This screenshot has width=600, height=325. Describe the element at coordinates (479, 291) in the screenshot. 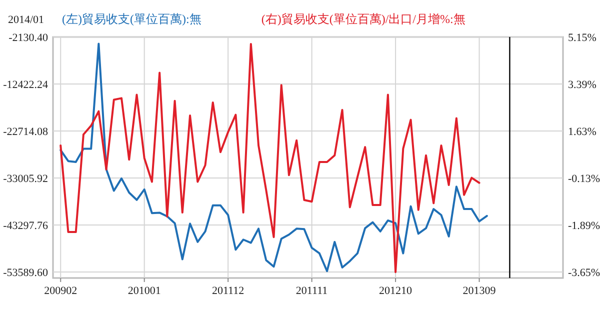

I see `x-tick-label: 201309` at that location.